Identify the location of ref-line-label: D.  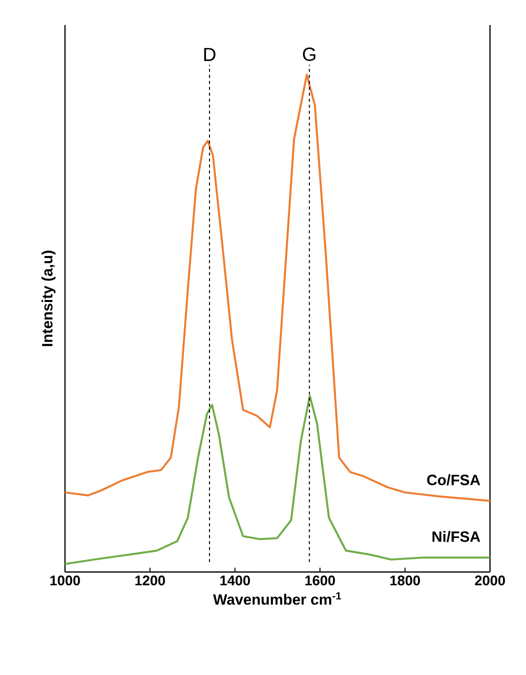
(210, 54).